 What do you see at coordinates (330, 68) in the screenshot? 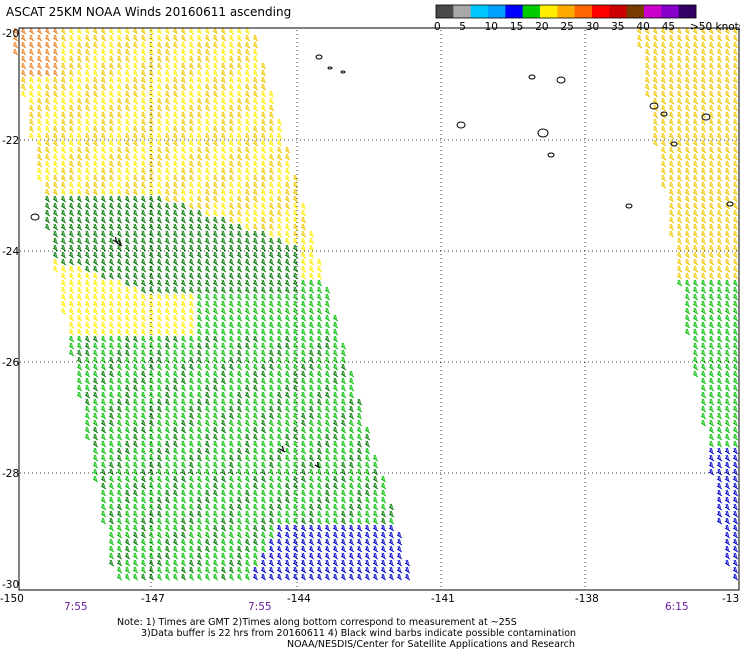
I see `island-outline` at bounding box center [330, 68].